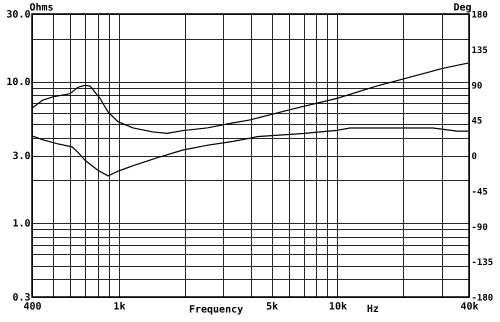 The height and width of the screenshot is (322, 500). I want to click on y2-tick-label: 0, so click(474, 157).